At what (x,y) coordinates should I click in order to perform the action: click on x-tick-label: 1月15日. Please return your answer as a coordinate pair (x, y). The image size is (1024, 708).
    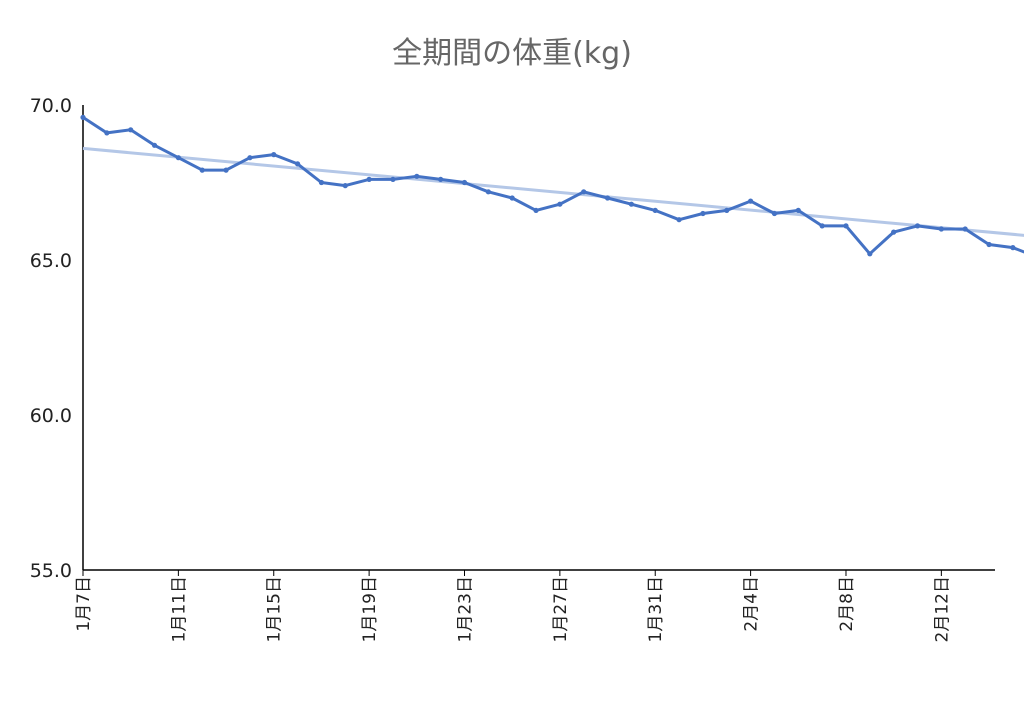
    Looking at the image, I should click on (275, 609).